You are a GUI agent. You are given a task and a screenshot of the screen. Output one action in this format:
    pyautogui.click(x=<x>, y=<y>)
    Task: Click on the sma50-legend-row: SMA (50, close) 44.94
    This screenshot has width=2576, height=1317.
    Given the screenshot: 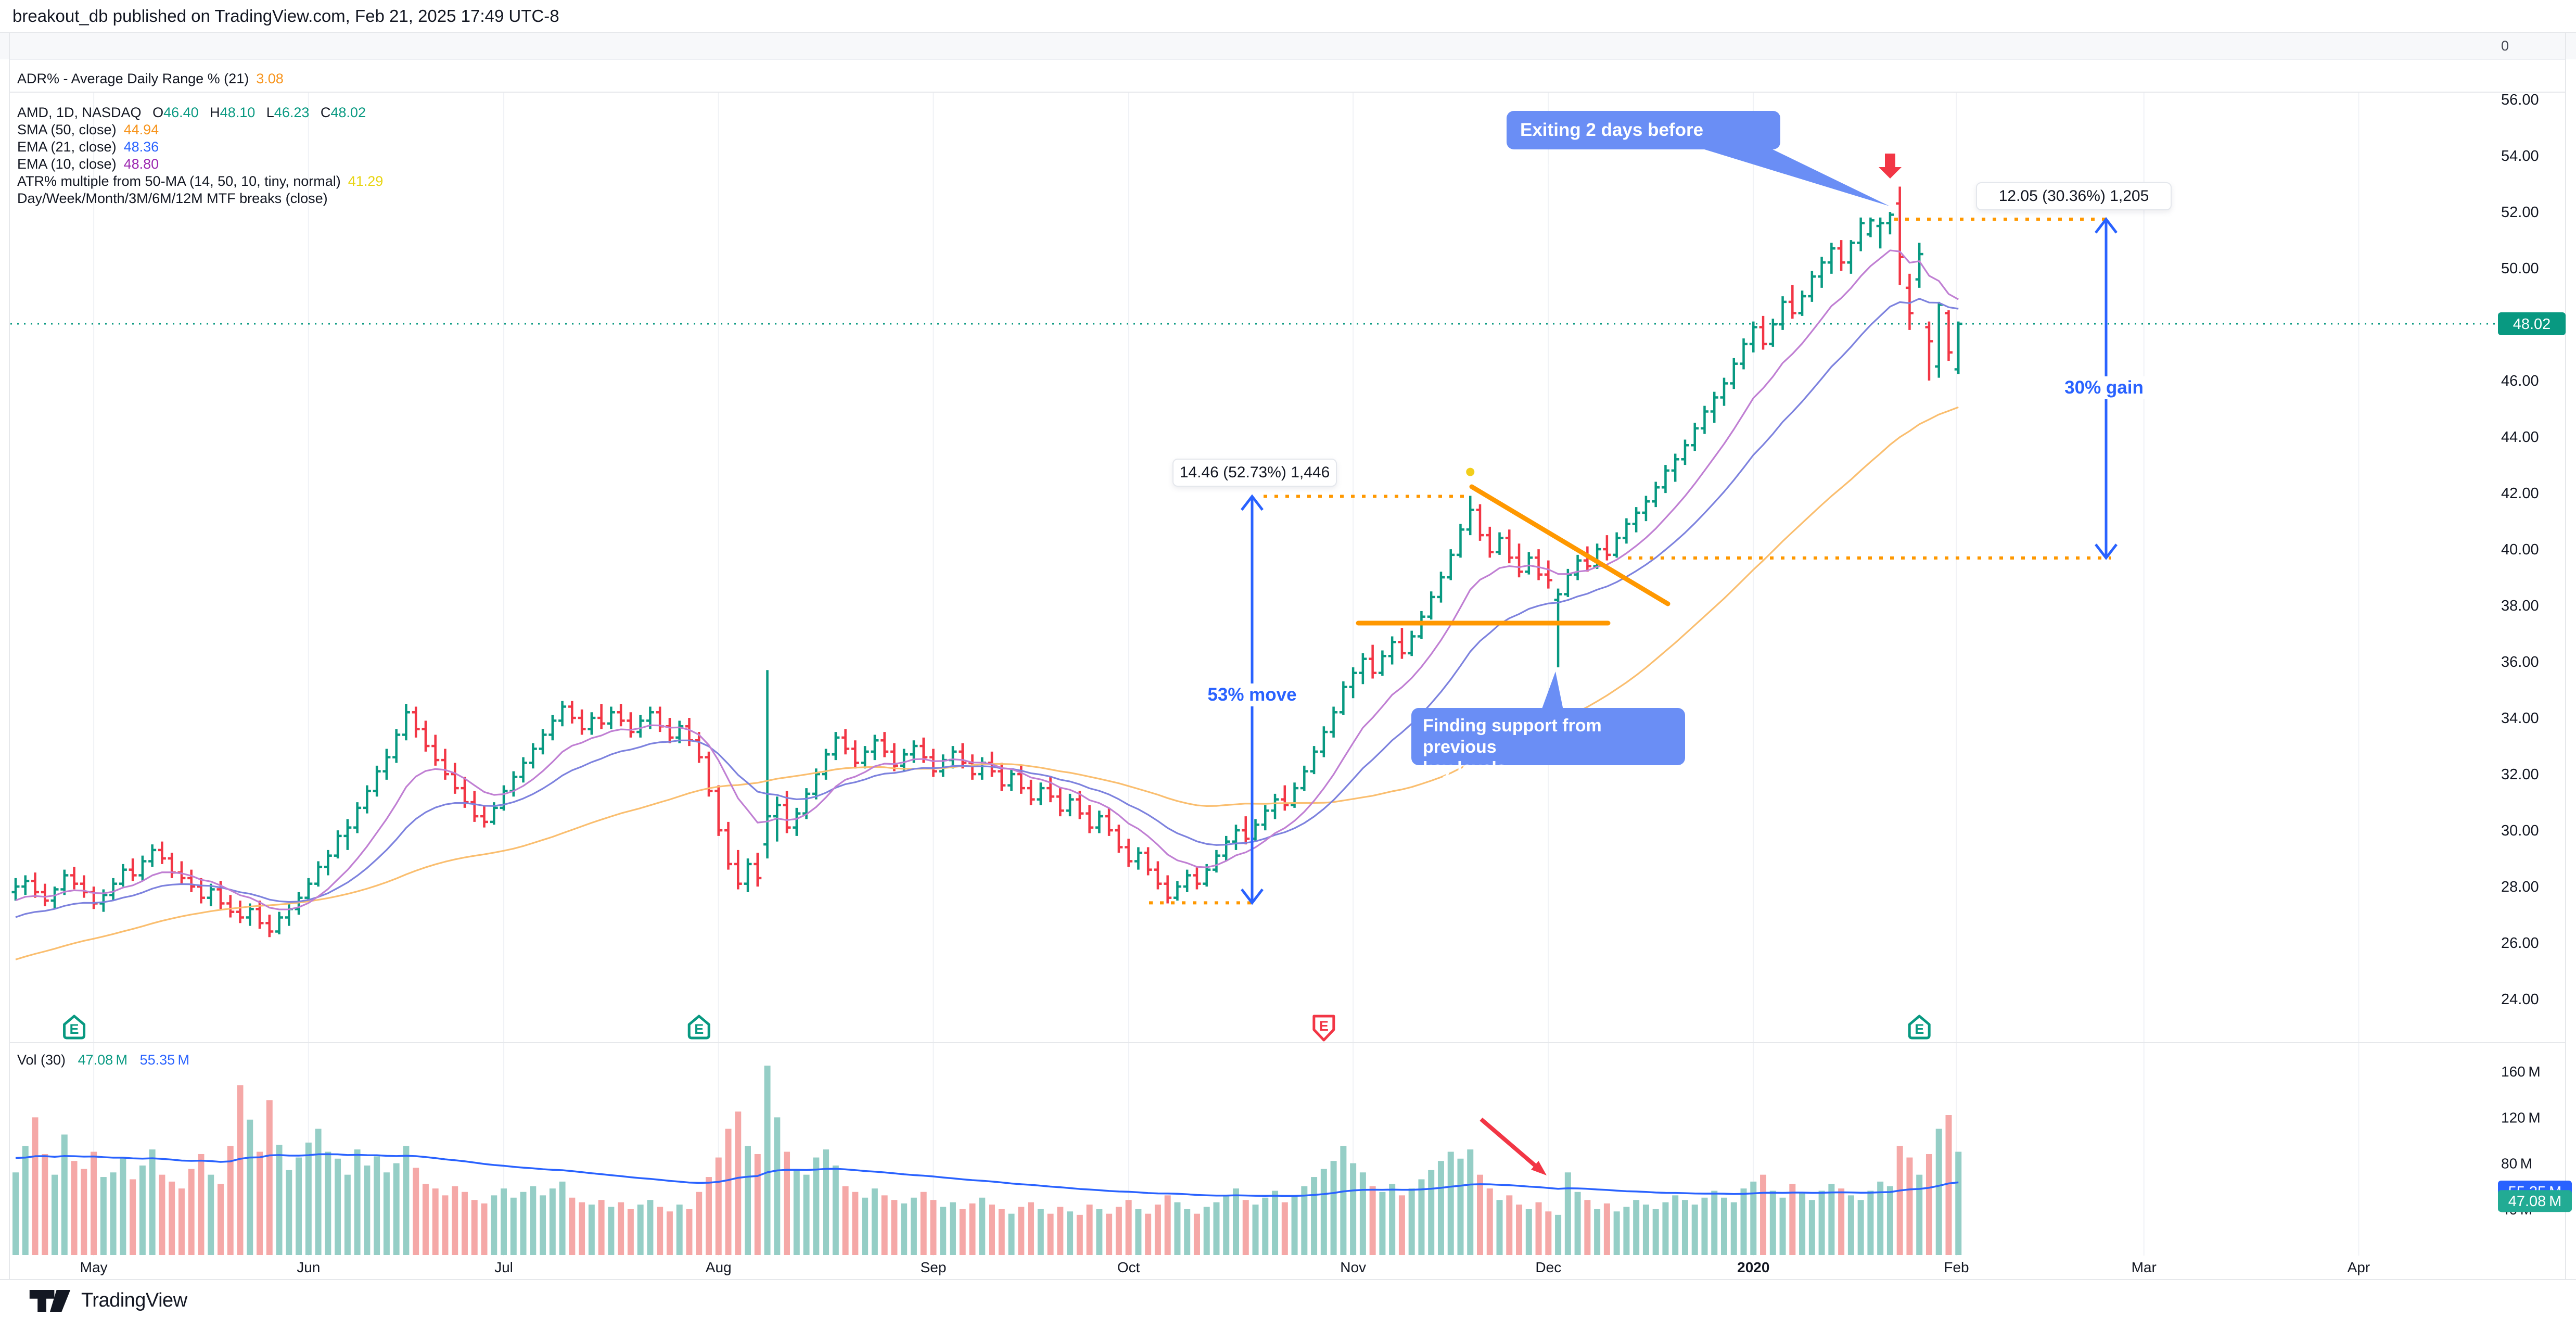 What is the action you would take?
    pyautogui.click(x=200, y=129)
    